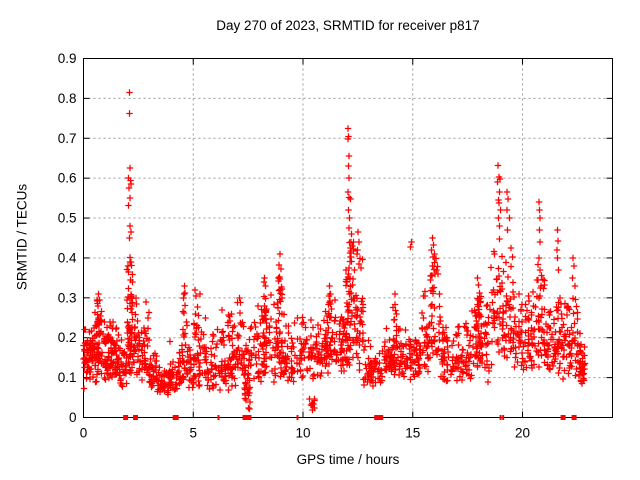 This screenshot has width=640, height=480. Describe the element at coordinates (73, 417) in the screenshot. I see `y-tick-label: 0` at that location.